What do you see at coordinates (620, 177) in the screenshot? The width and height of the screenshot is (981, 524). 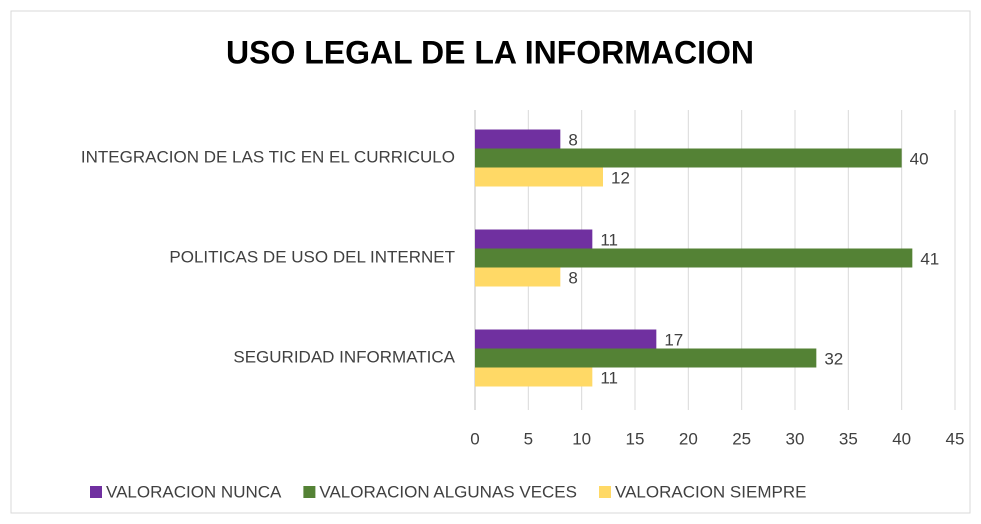 I see `data-label: 12` at bounding box center [620, 177].